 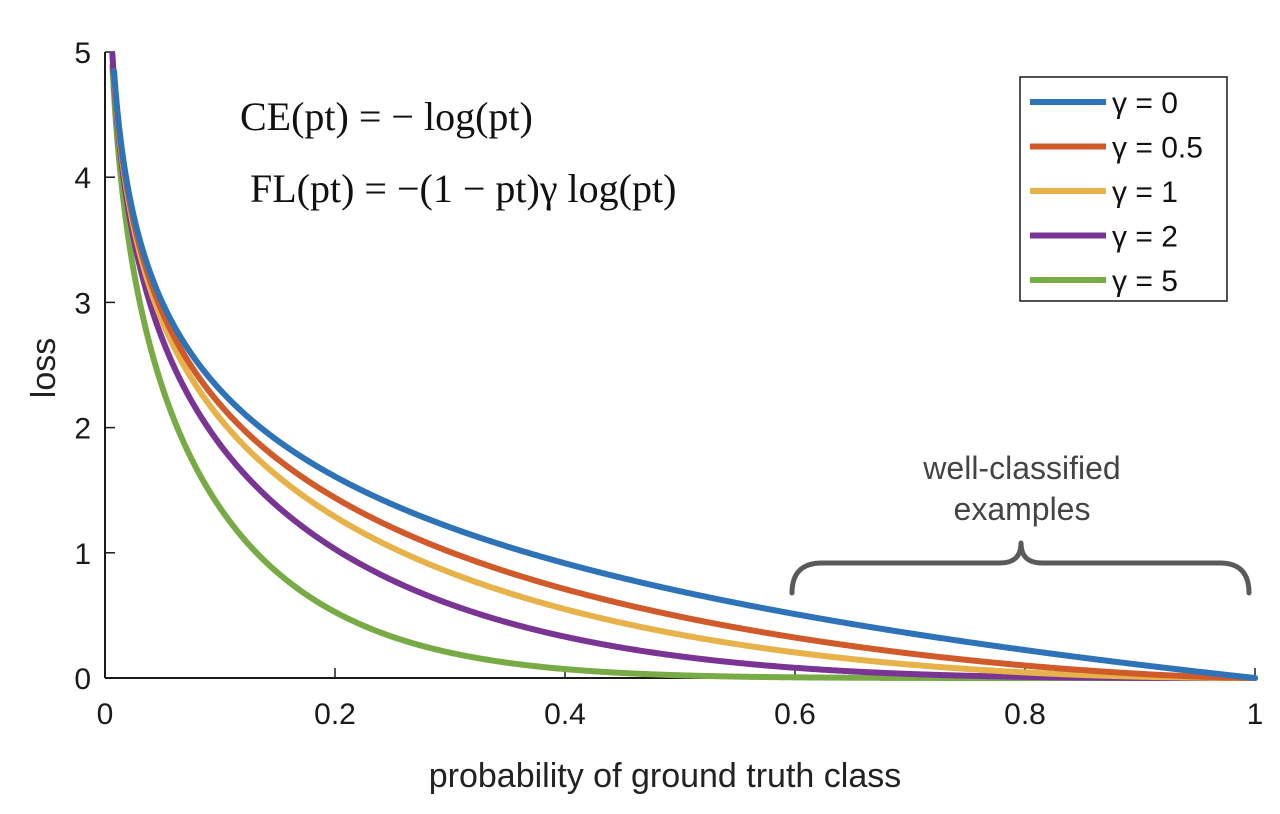 I want to click on x-tick-label: 0.2, so click(x=335, y=714).